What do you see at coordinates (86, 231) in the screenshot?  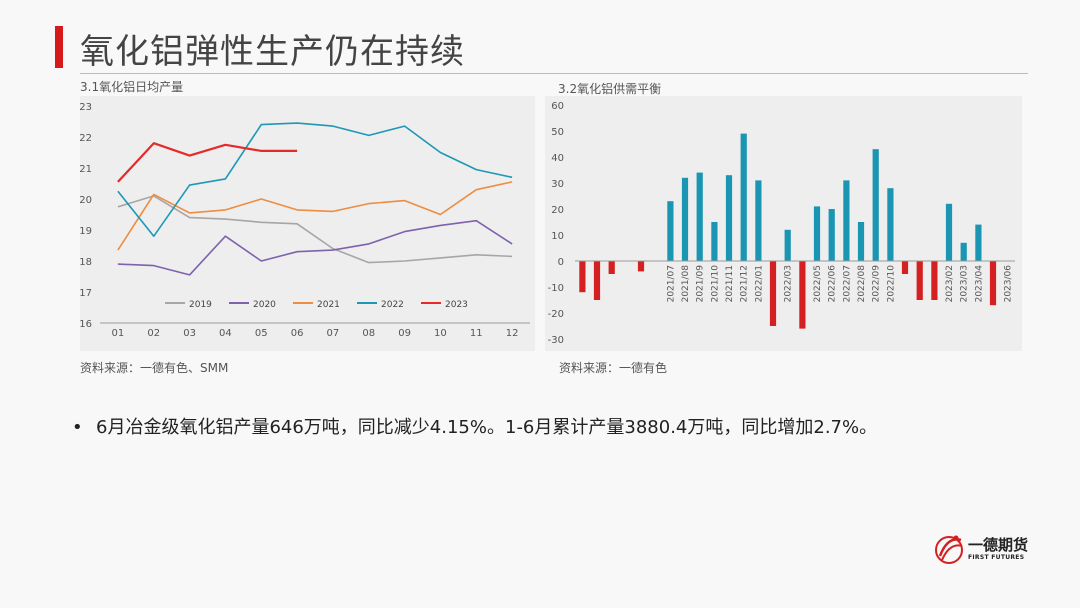 I see `y-tick-label: 19` at bounding box center [86, 231].